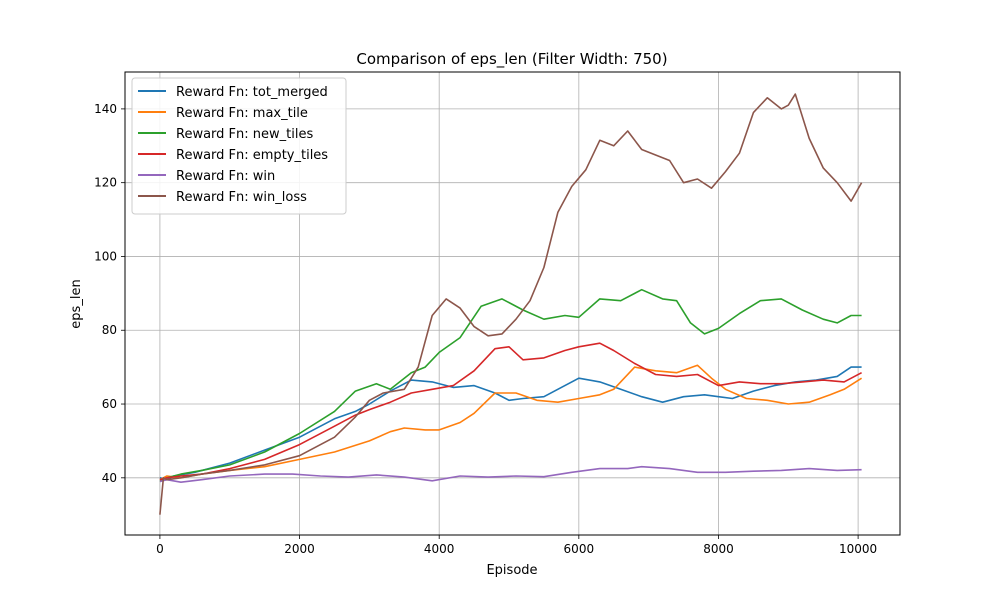  Describe the element at coordinates (105, 256) in the screenshot. I see `y-tick-label: 100` at that location.